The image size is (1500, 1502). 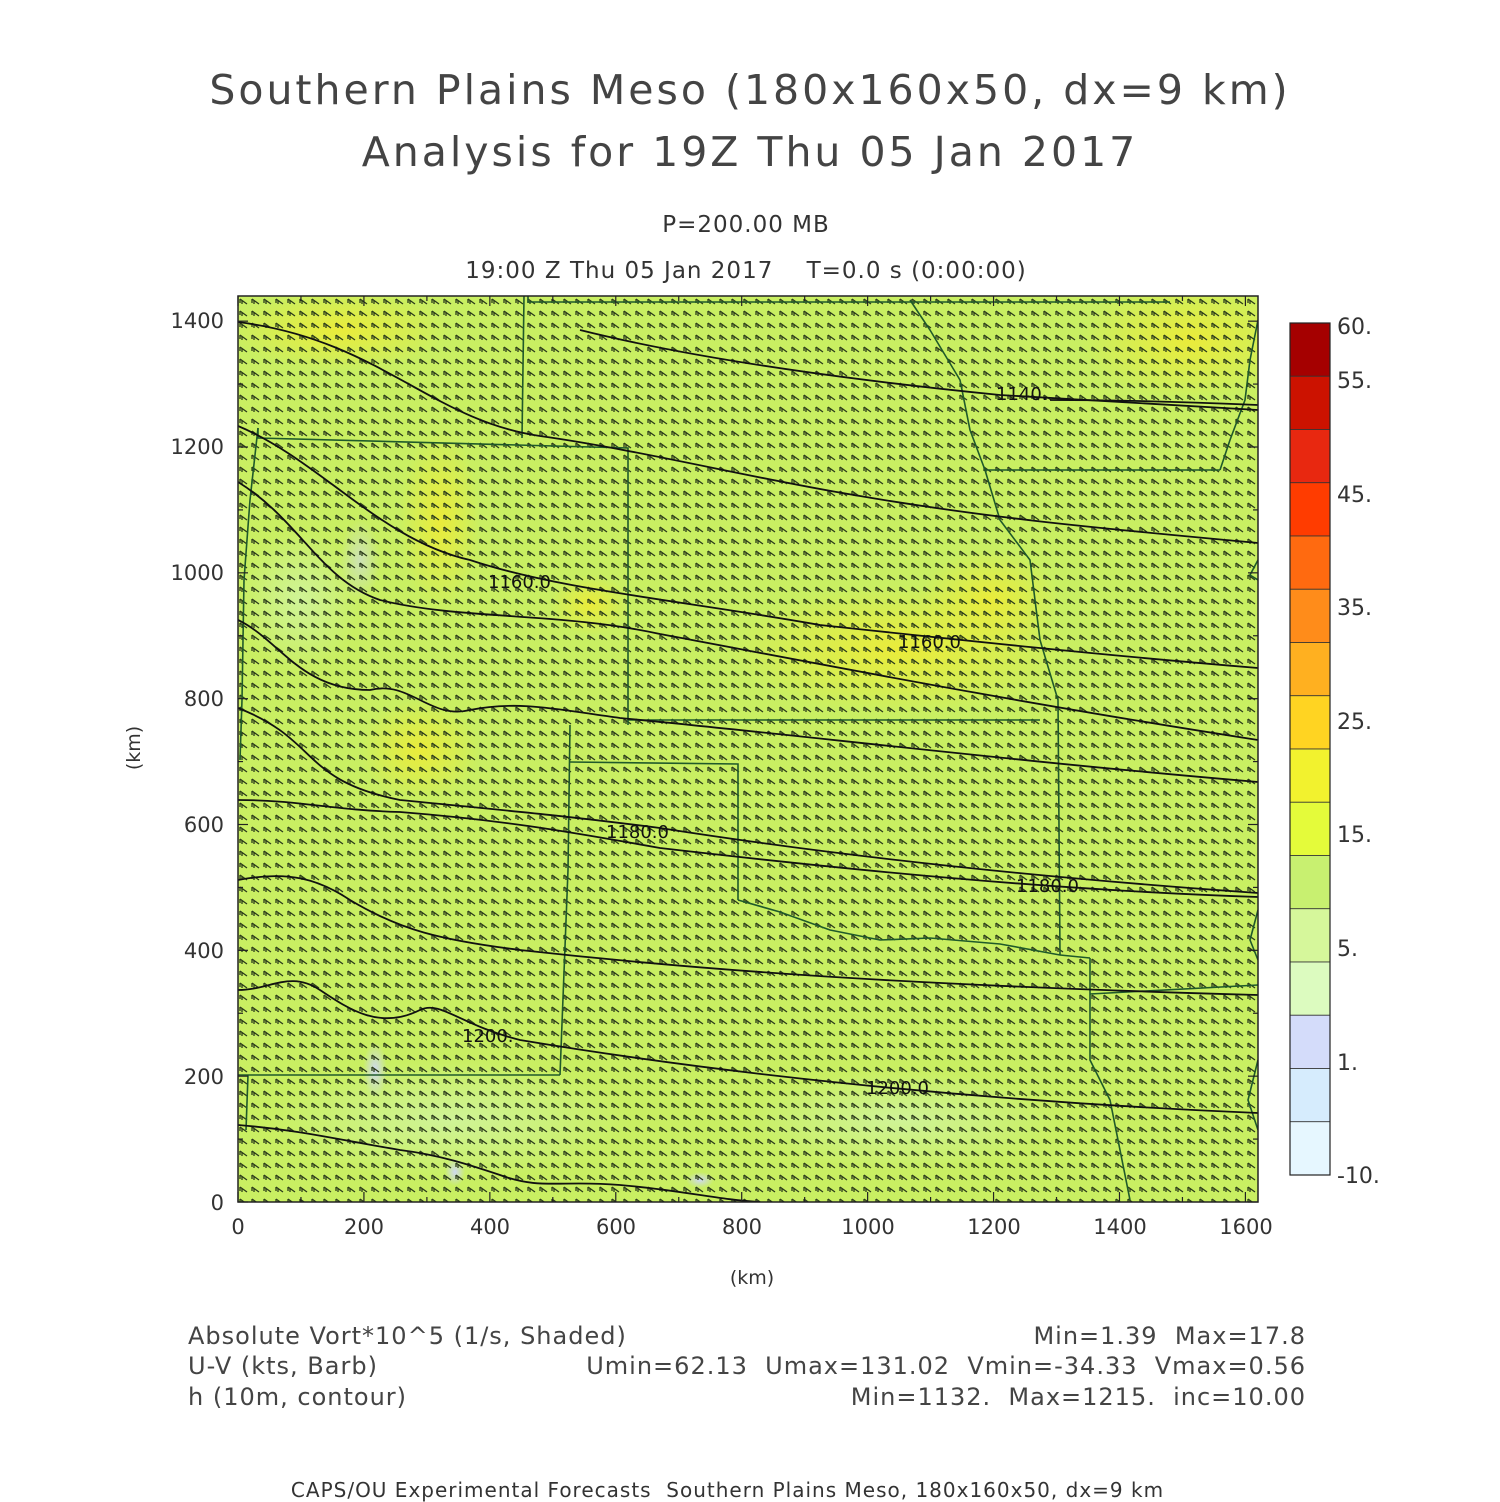 What do you see at coordinates (204, 825) in the screenshot?
I see `y-tick-label: 600` at bounding box center [204, 825].